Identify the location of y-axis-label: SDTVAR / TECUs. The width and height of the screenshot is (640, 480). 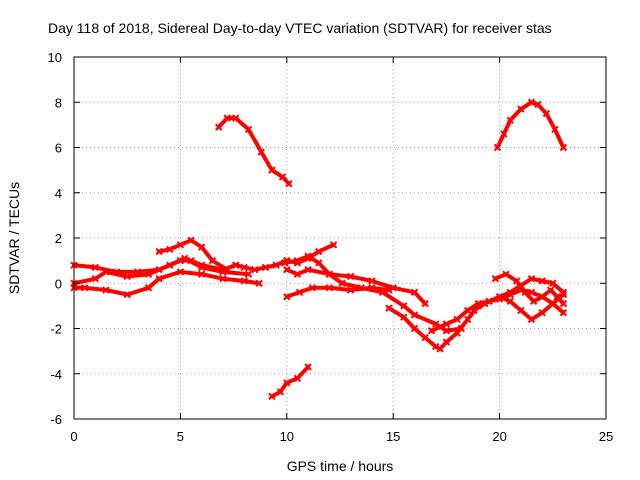
(14, 238).